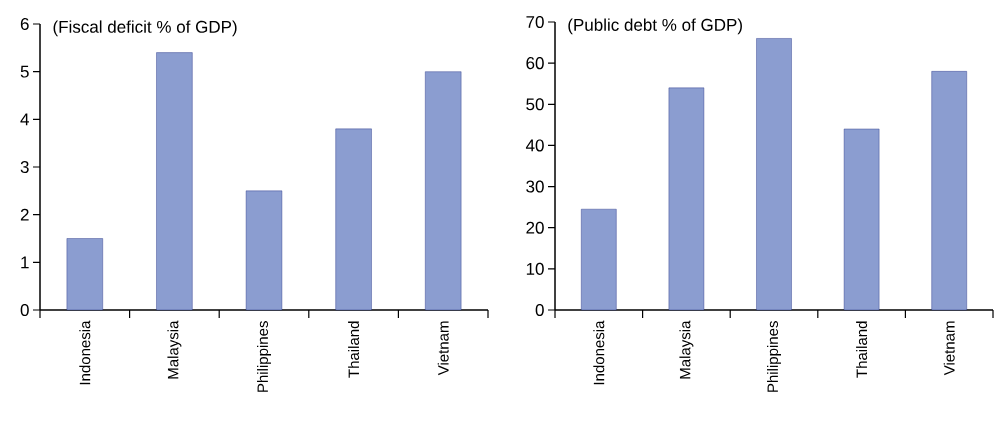 This screenshot has width=1001, height=421. I want to click on y-tick-label: 6, so click(24, 24).